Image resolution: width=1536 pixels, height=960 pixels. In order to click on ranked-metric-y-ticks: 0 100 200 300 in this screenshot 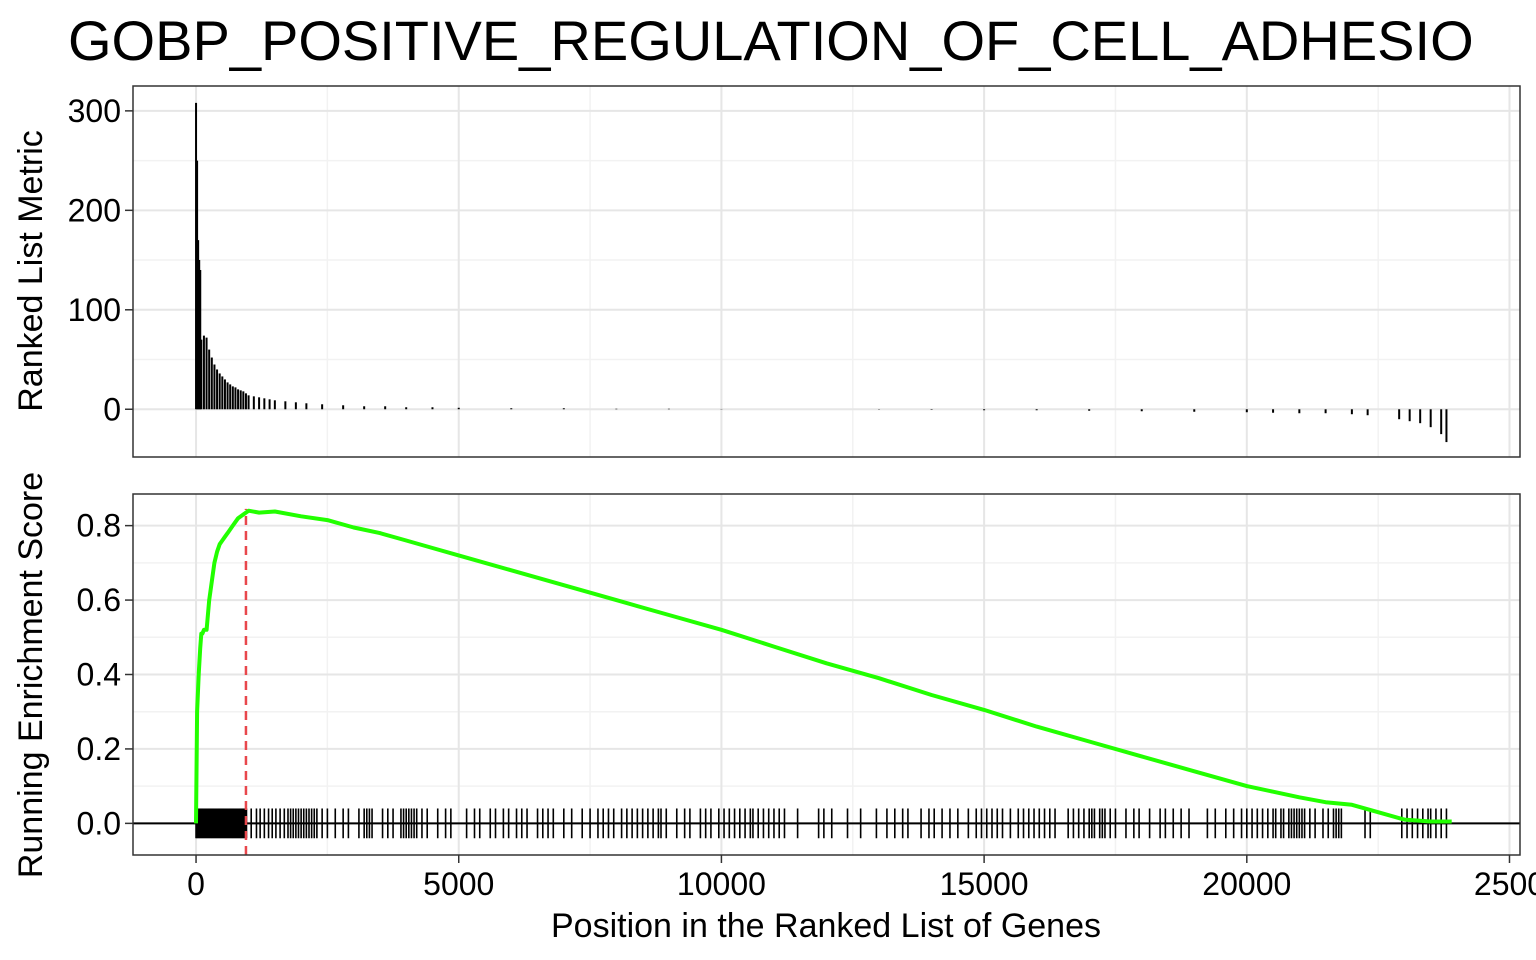, I will do `click(100, 260)`.